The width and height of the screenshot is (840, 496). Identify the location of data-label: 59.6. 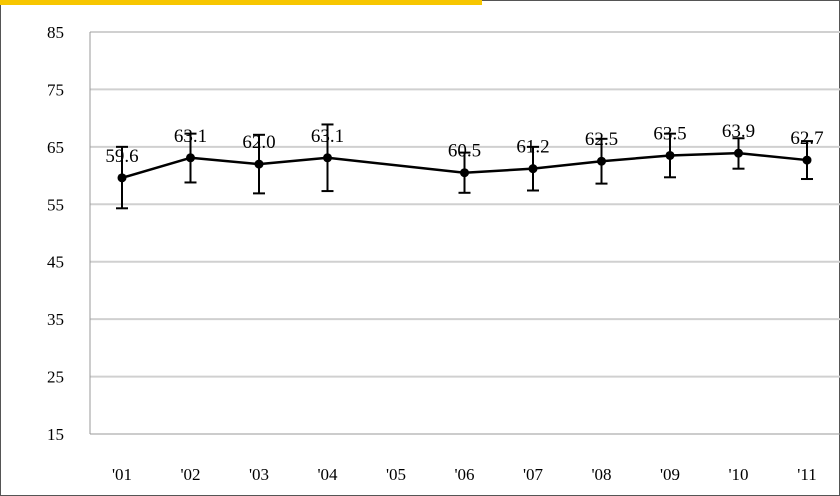
(121, 156).